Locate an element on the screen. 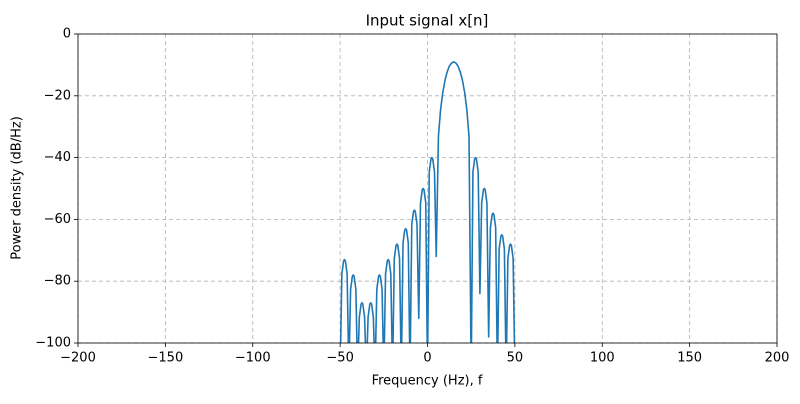  x-axis-label: Frequency (Hz), f is located at coordinates (427, 381).